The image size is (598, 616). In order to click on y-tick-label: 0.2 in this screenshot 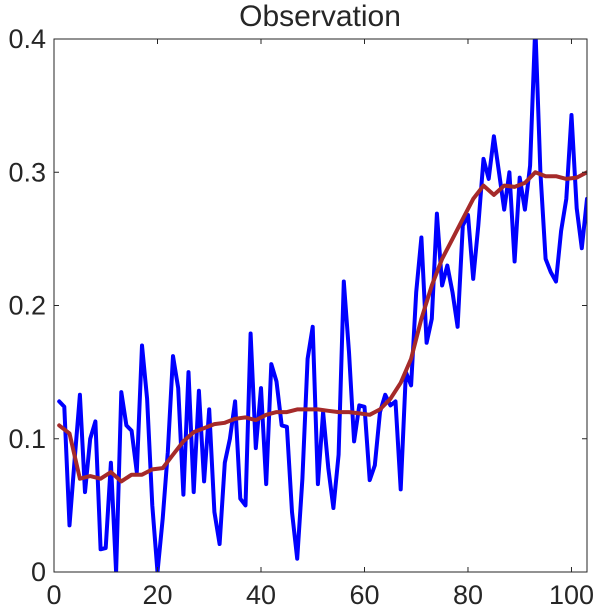, I will do `click(27, 306)`.